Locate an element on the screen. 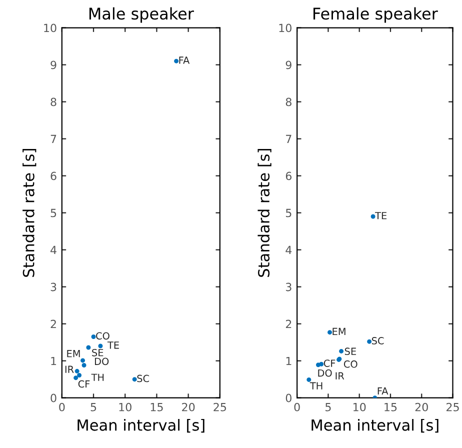  chart-title: Female speaker is located at coordinates (376, 15).